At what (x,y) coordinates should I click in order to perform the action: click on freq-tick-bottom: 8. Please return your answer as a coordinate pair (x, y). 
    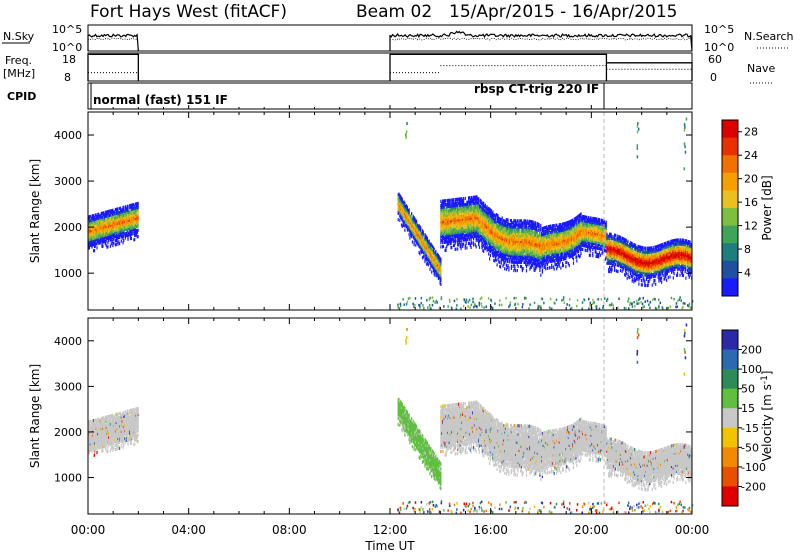
    Looking at the image, I should click on (67, 77).